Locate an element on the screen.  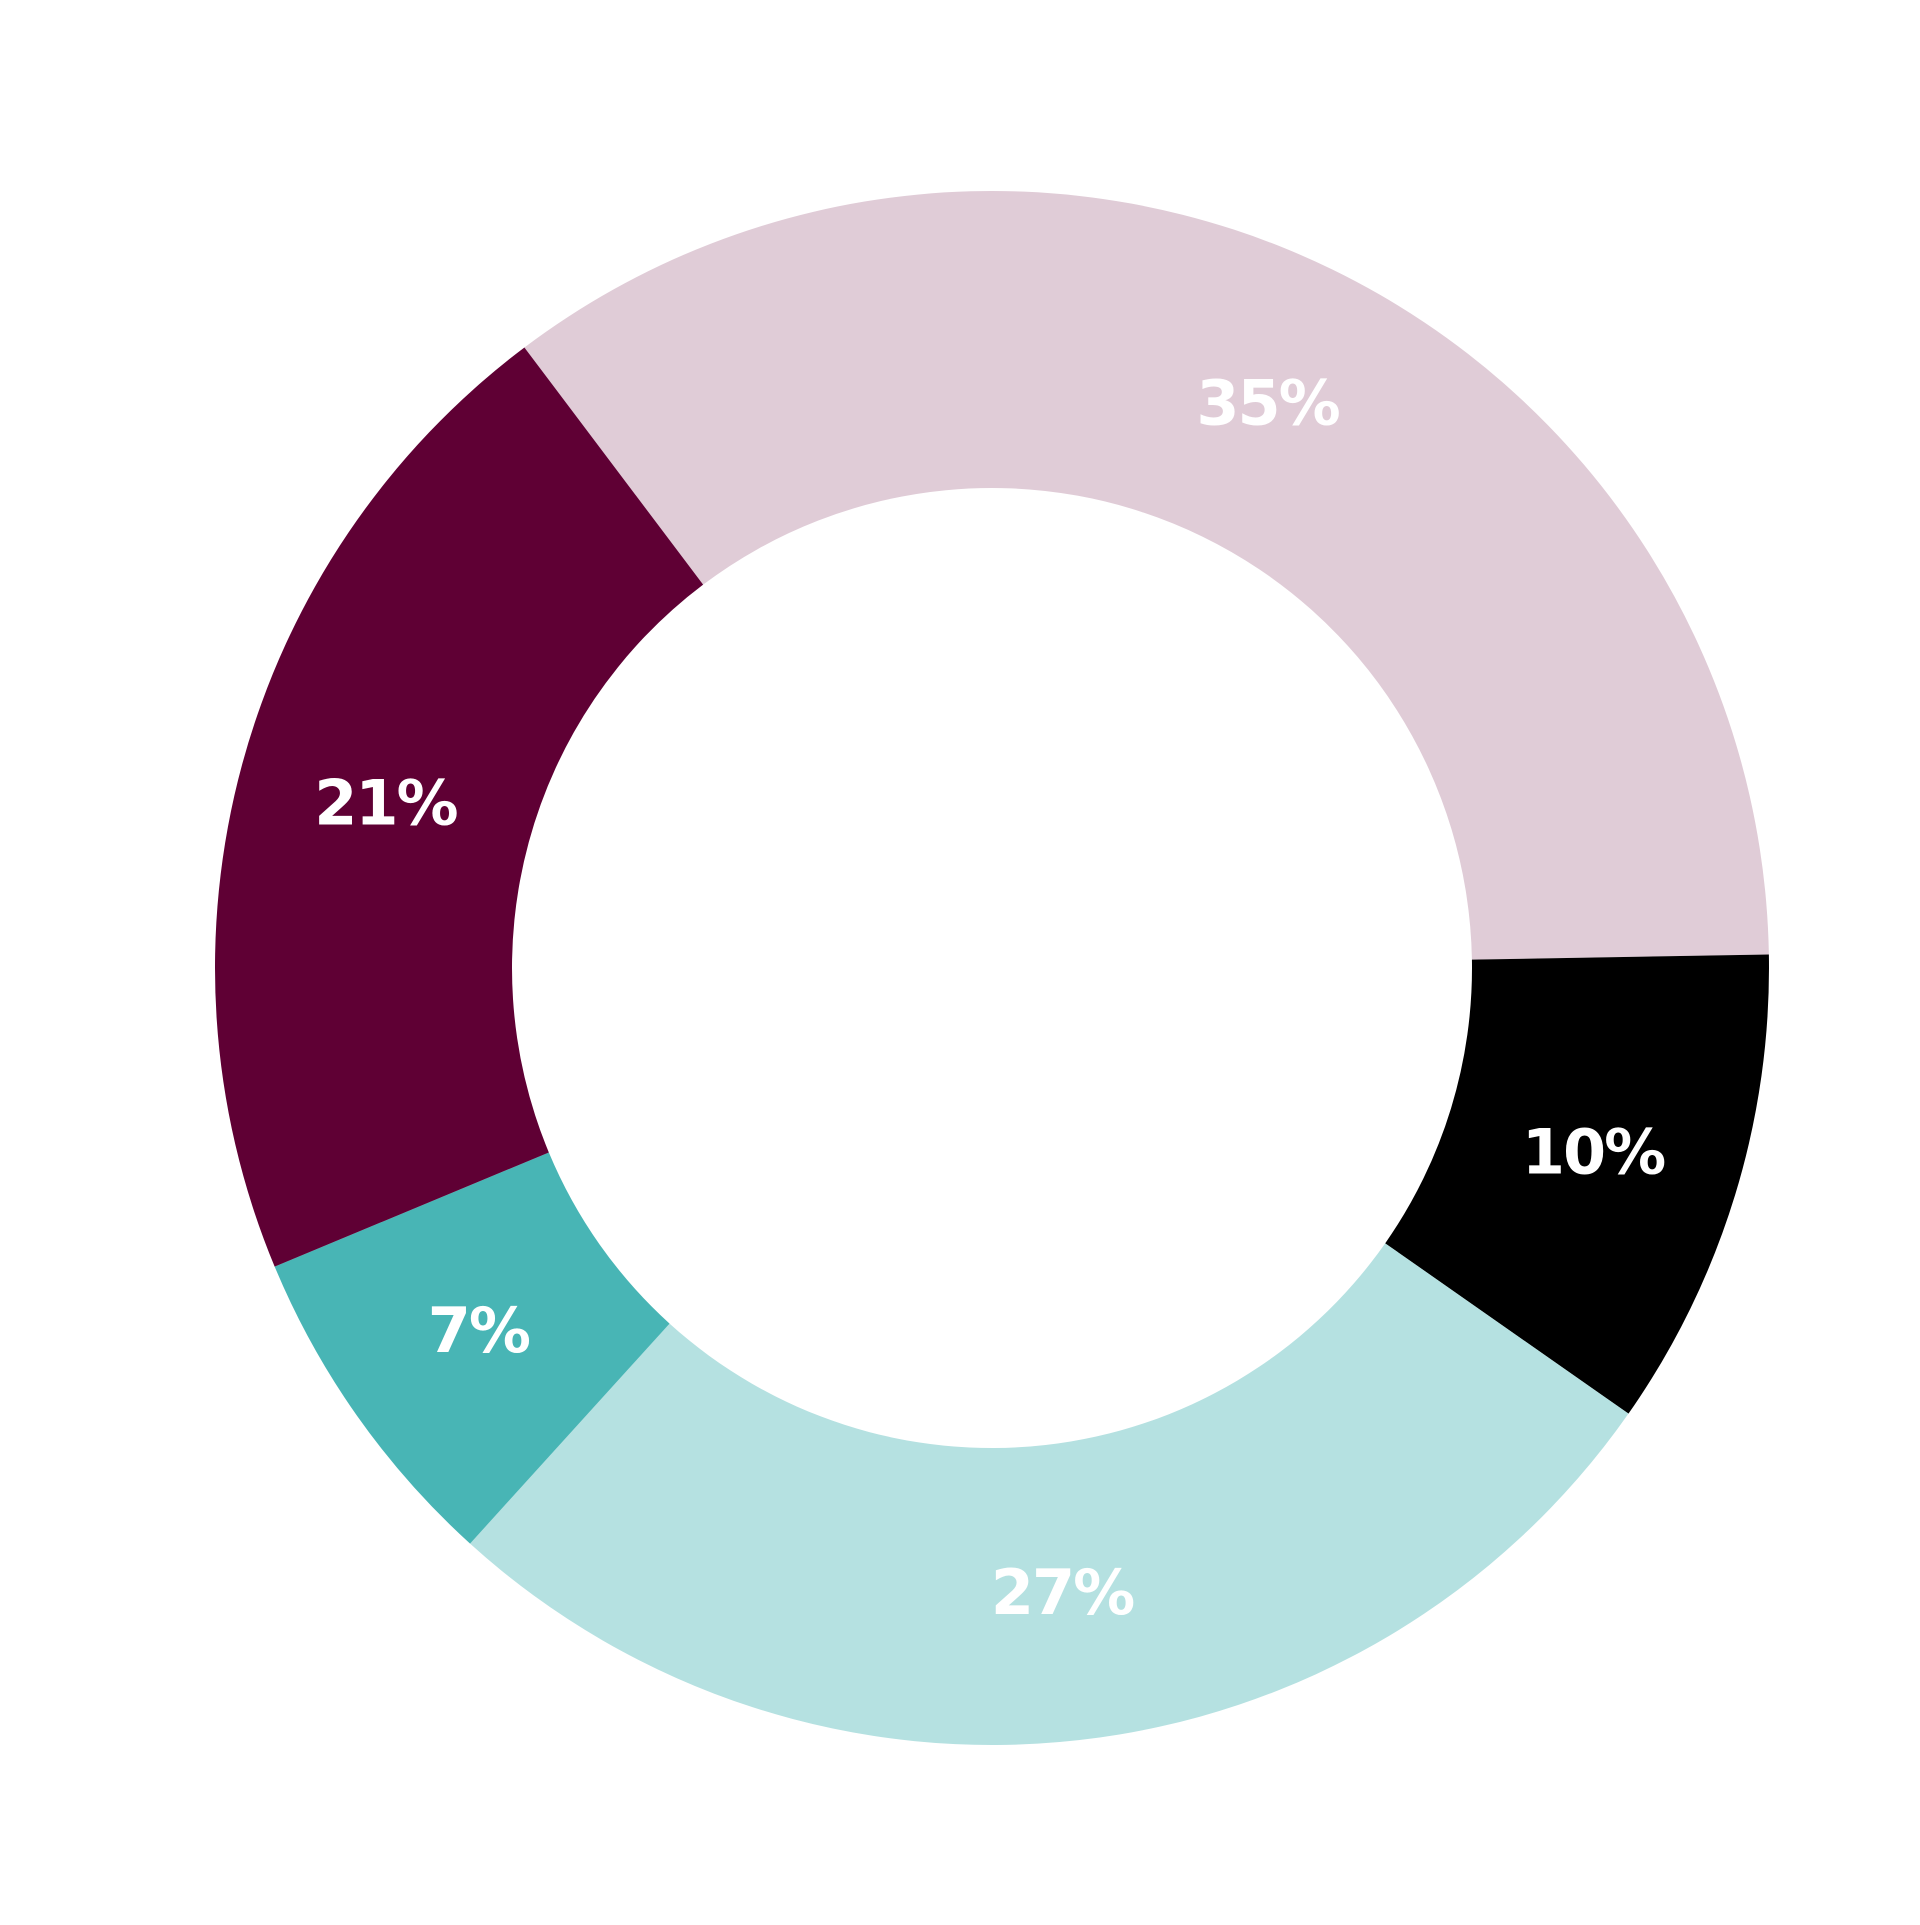
slice-label-2: 10% is located at coordinates (1593, 1151).